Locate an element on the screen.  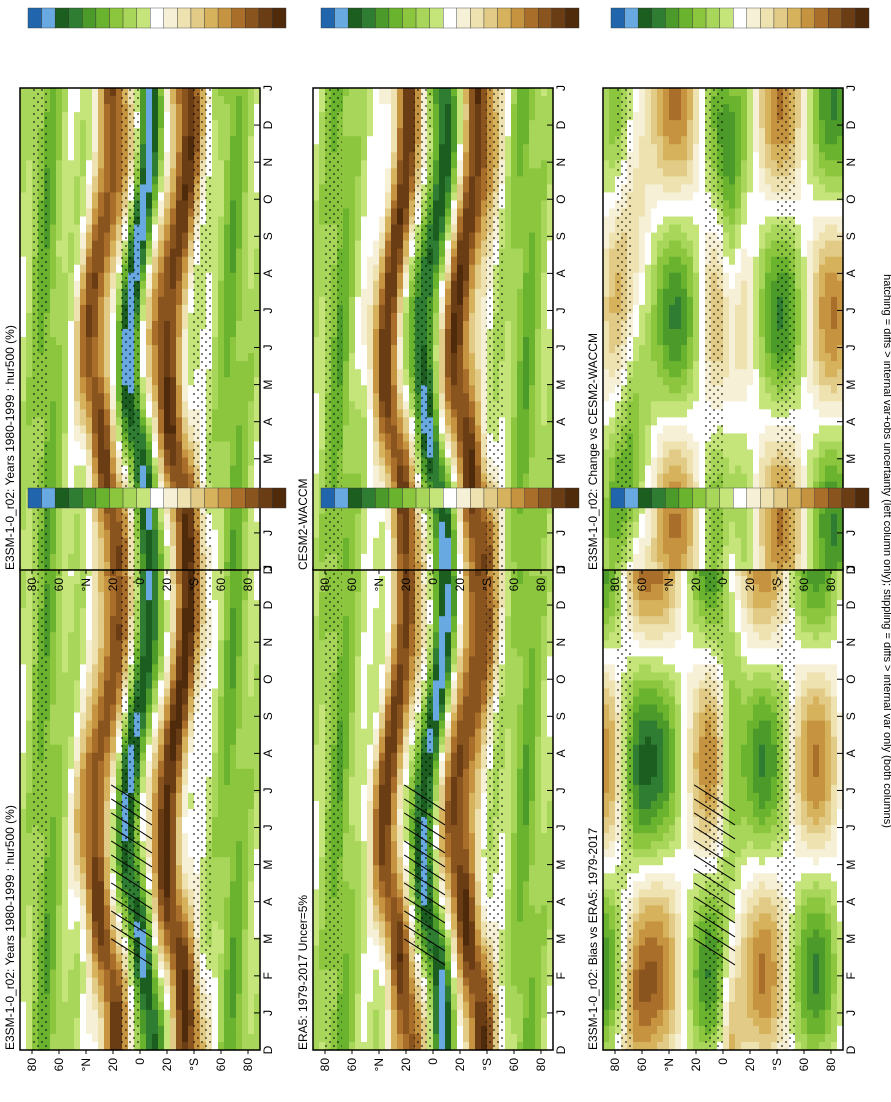
lat-tick-label: °S is located at coordinates (194, 1064).